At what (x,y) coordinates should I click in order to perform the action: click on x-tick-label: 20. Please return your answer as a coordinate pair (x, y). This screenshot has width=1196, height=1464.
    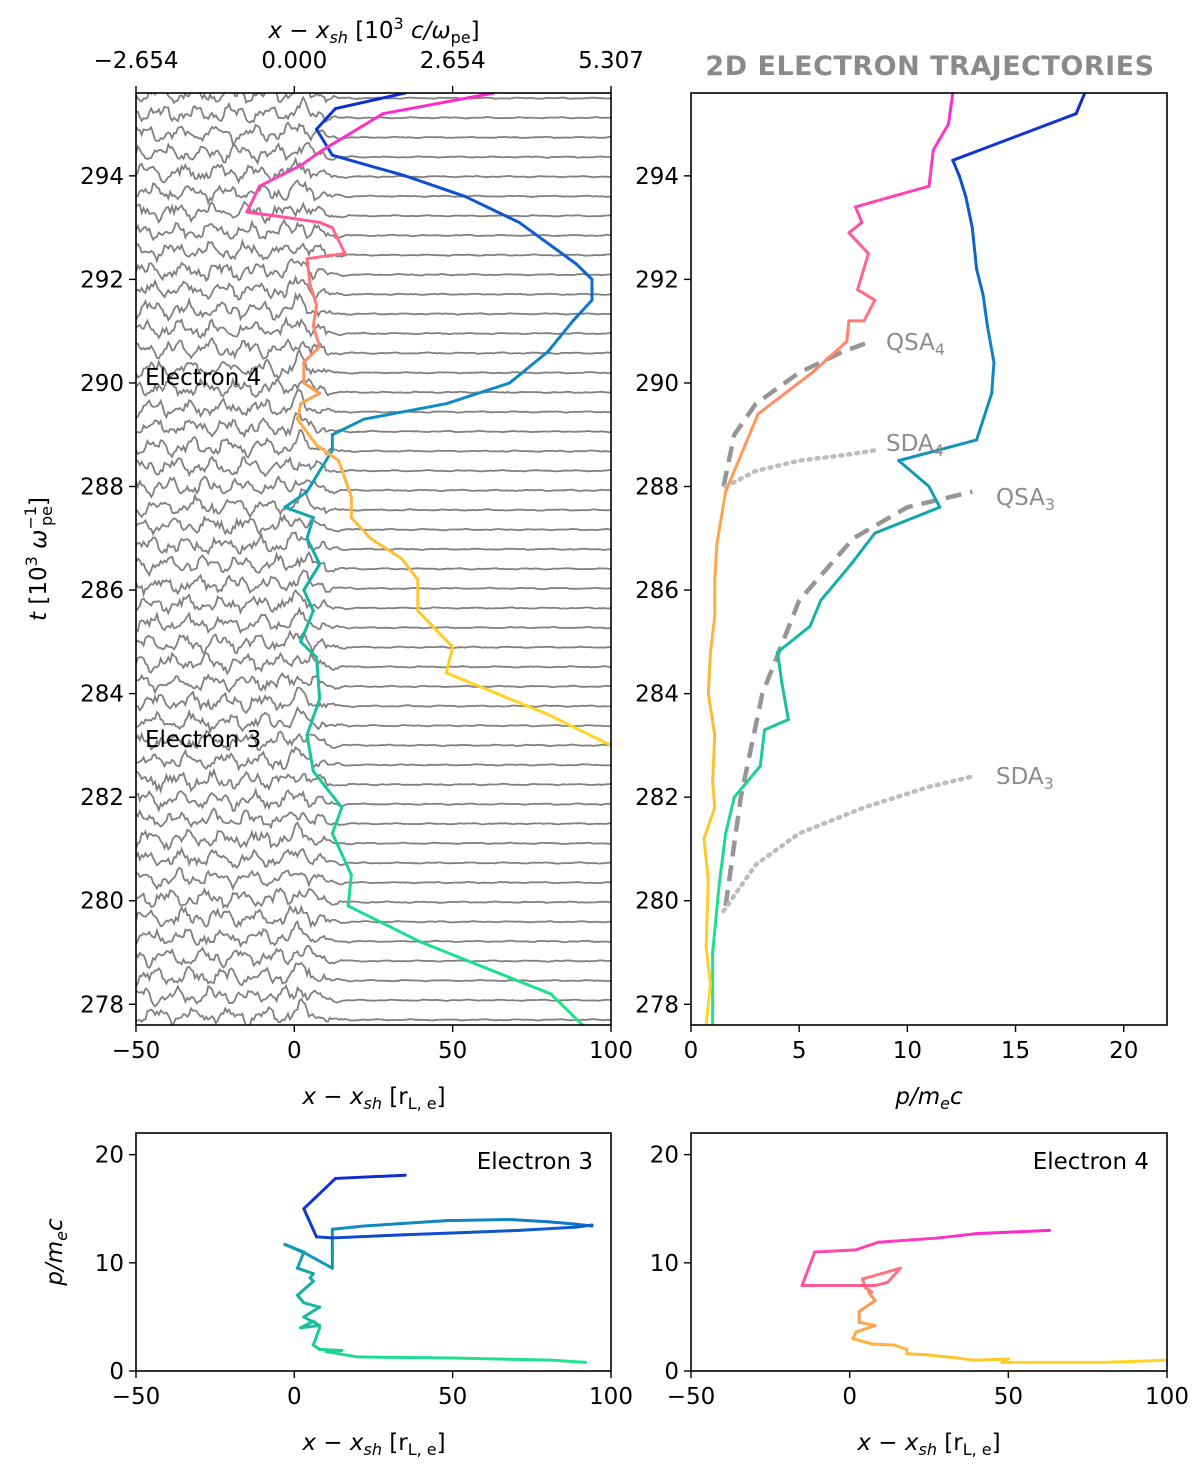
    Looking at the image, I should click on (1123, 1051).